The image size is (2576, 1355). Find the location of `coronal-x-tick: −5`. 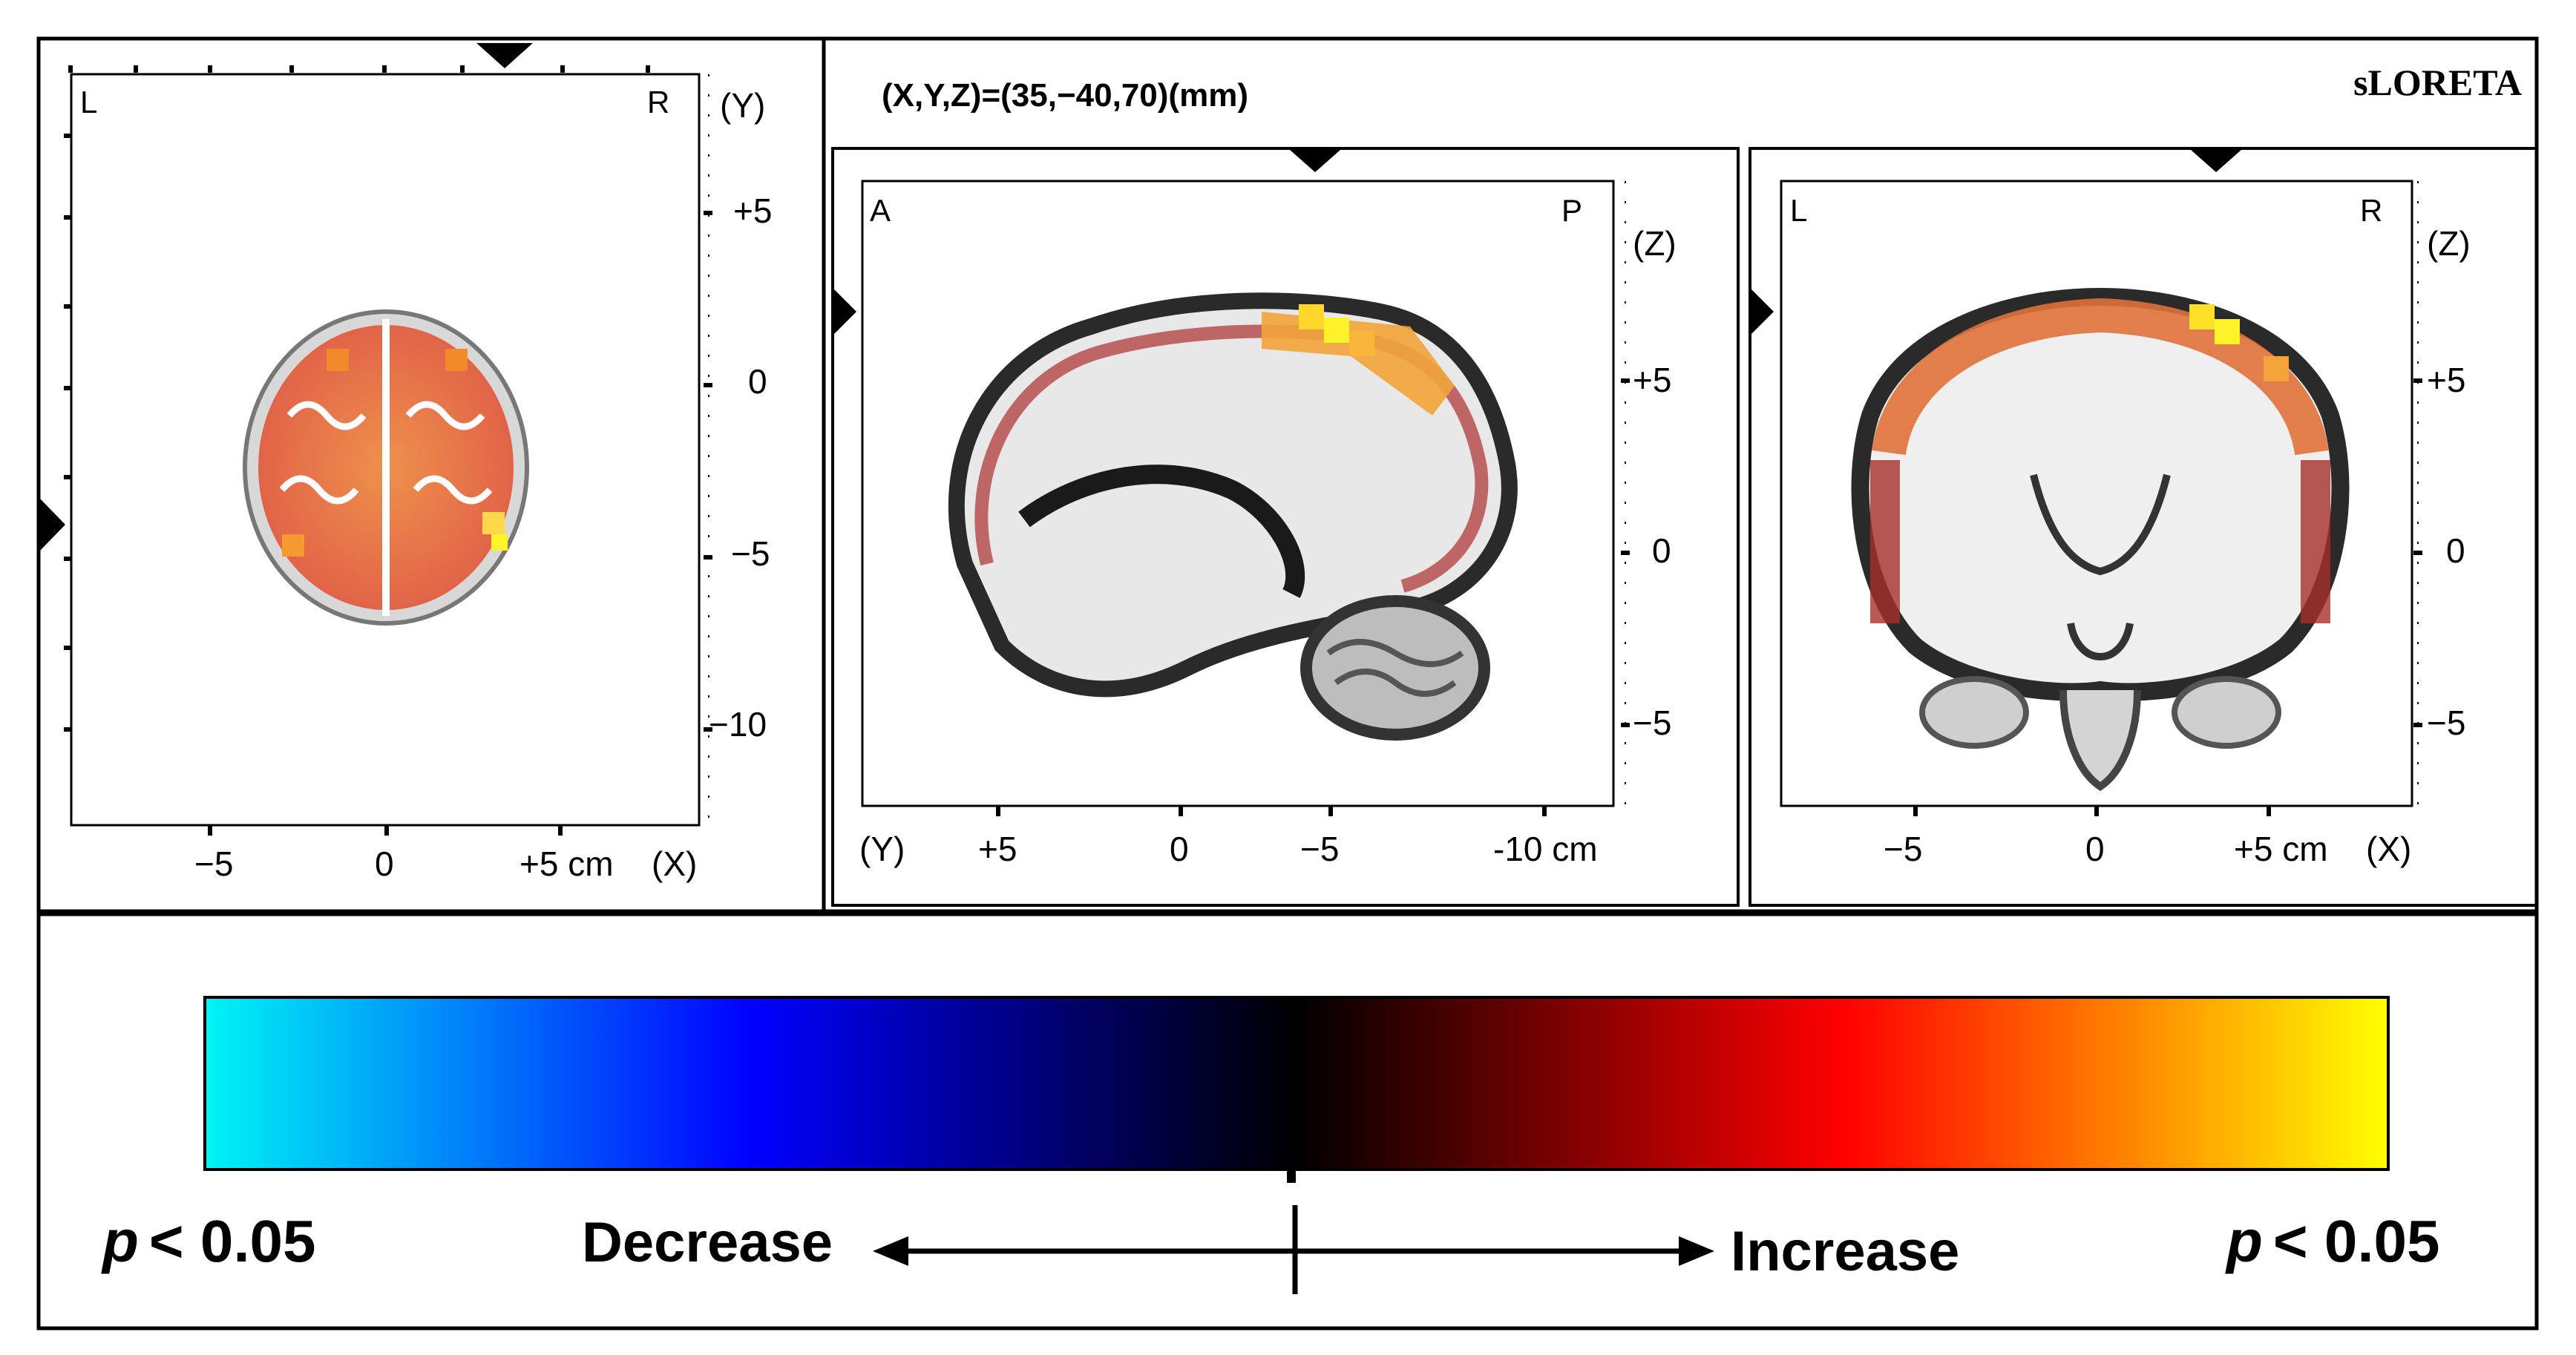

coronal-x-tick: −5 is located at coordinates (1903, 849).